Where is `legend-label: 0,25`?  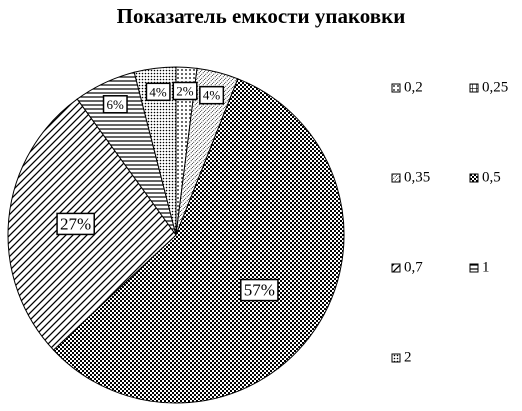
legend-label: 0,25 is located at coordinates (495, 87).